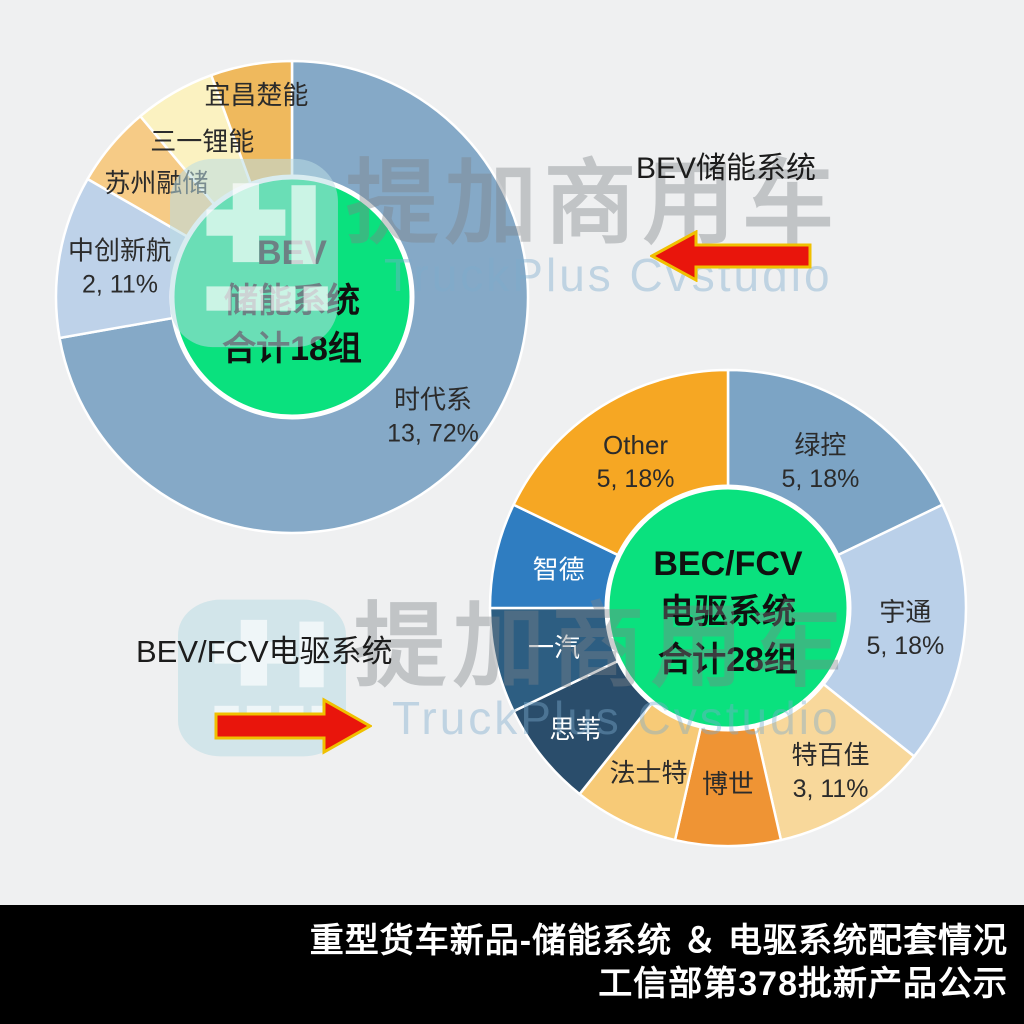  Describe the element at coordinates (820, 445) in the screenshot. I see `slice-label: 绿控` at that location.